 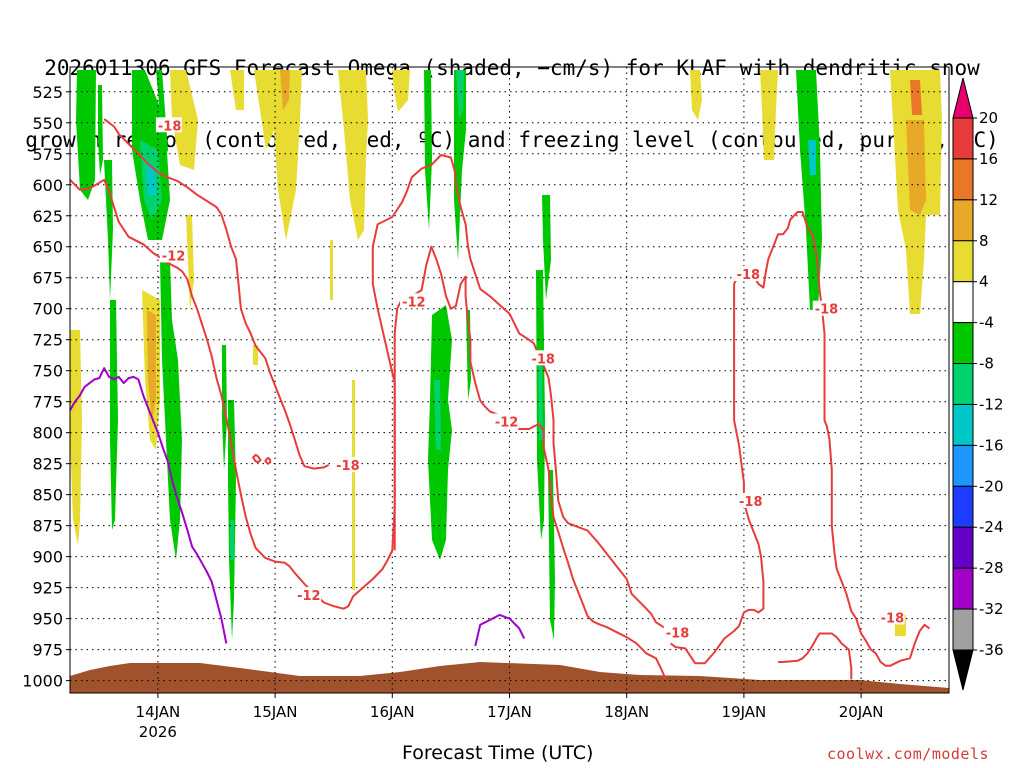 I want to click on colorbar-label: -16, so click(x=991, y=445).